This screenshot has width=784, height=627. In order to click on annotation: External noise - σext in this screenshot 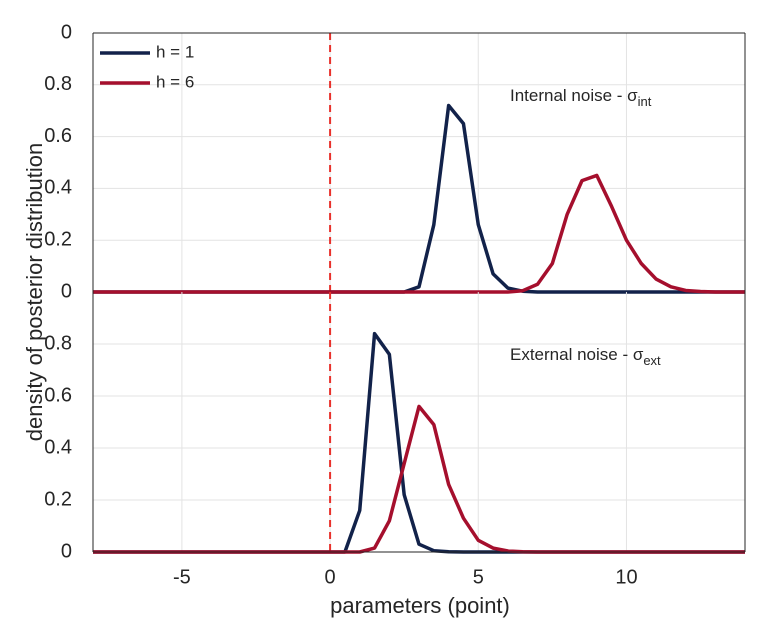, I will do `click(585, 356)`.